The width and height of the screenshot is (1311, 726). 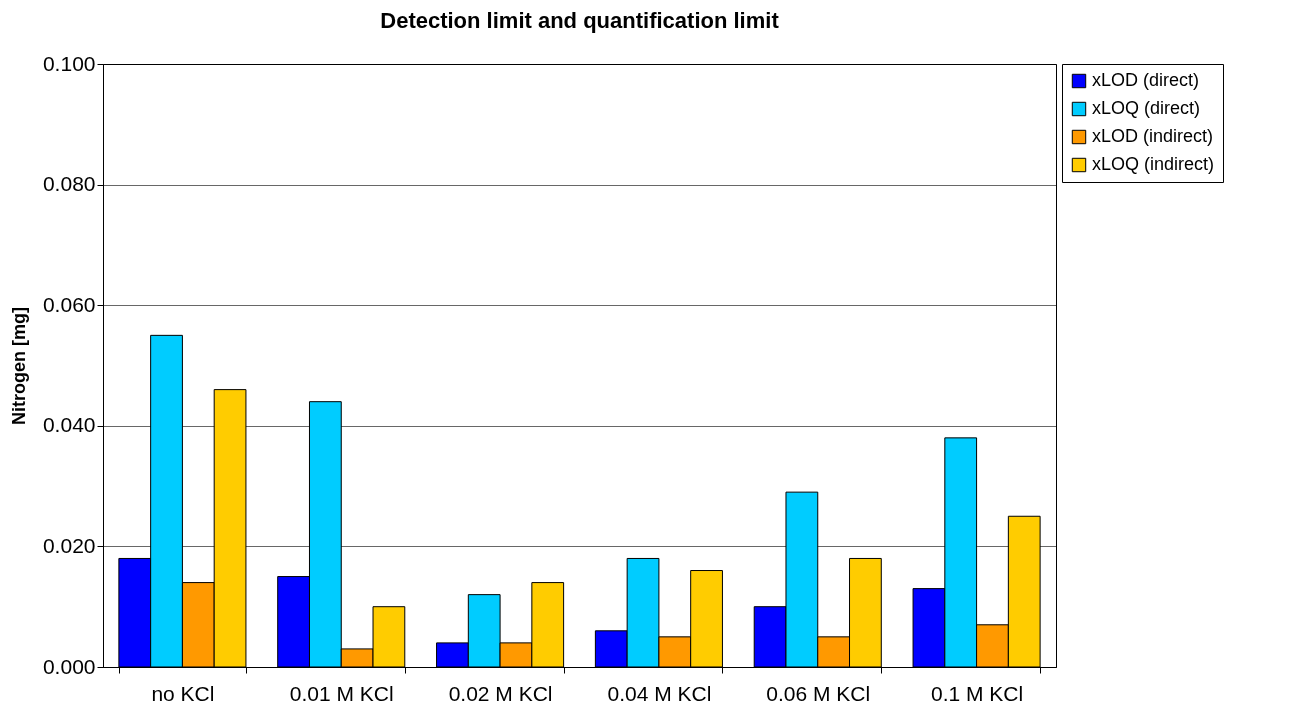 What do you see at coordinates (659, 693) in the screenshot?
I see `x-tick-label: 0.04 M KCl` at bounding box center [659, 693].